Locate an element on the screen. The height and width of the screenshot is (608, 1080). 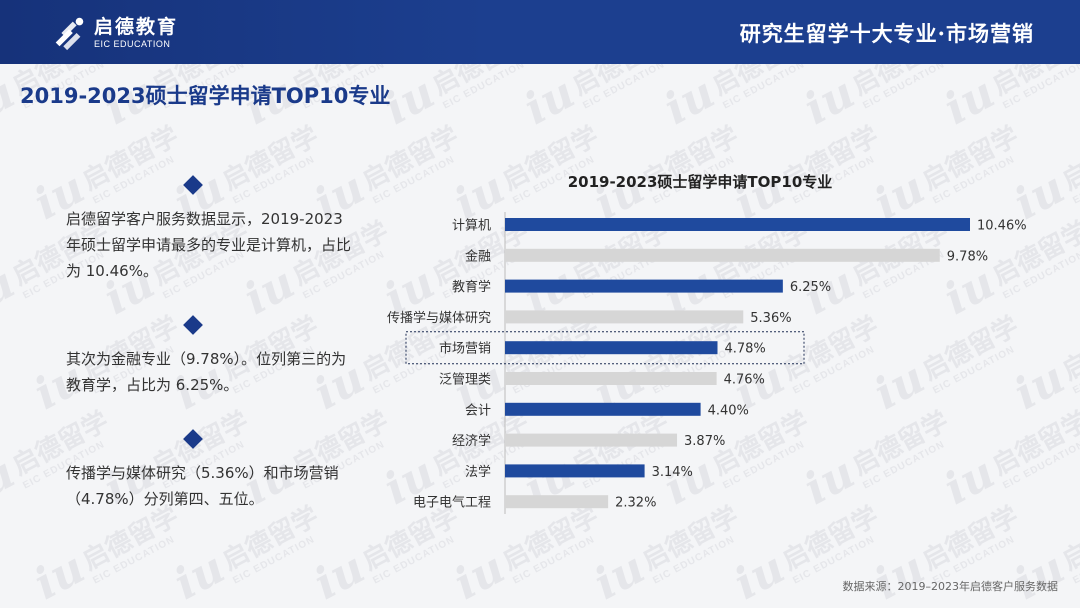
value-label: 3.14% is located at coordinates (672, 472).